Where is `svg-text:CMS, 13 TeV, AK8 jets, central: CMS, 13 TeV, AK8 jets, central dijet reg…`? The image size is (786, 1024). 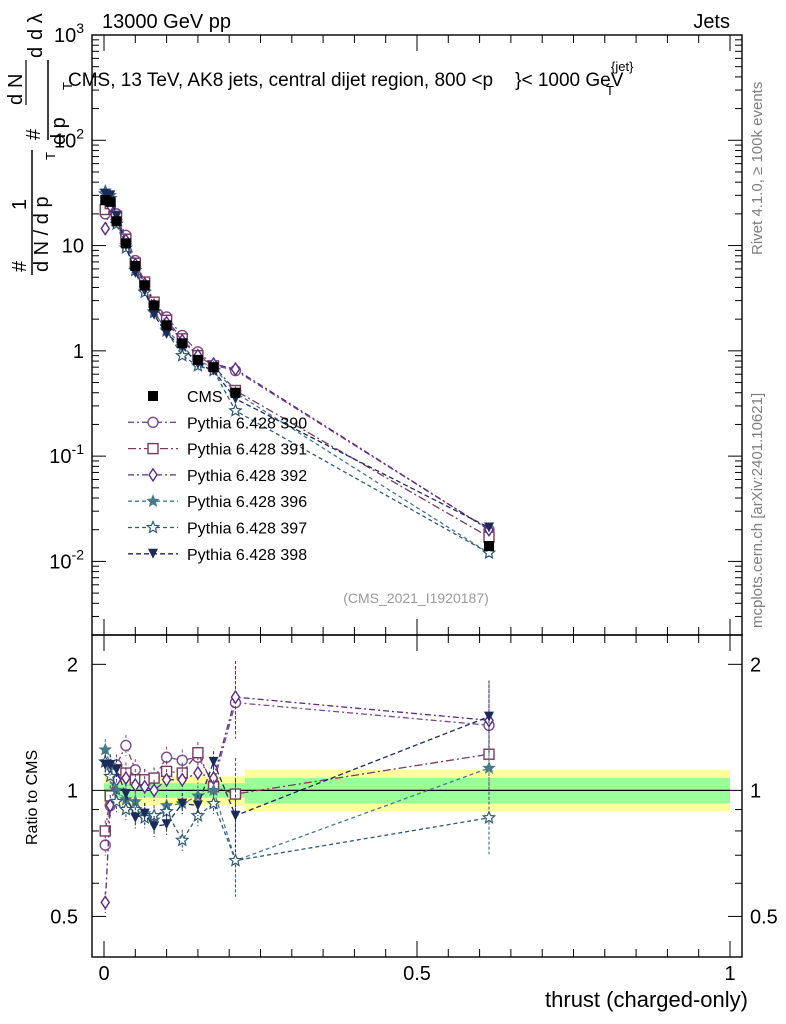 svg-text:CMS, 13 TeV, AK8 jets, central: CMS, 13 TeV, AK8 jets, central dijet reg… is located at coordinates (346, 80).